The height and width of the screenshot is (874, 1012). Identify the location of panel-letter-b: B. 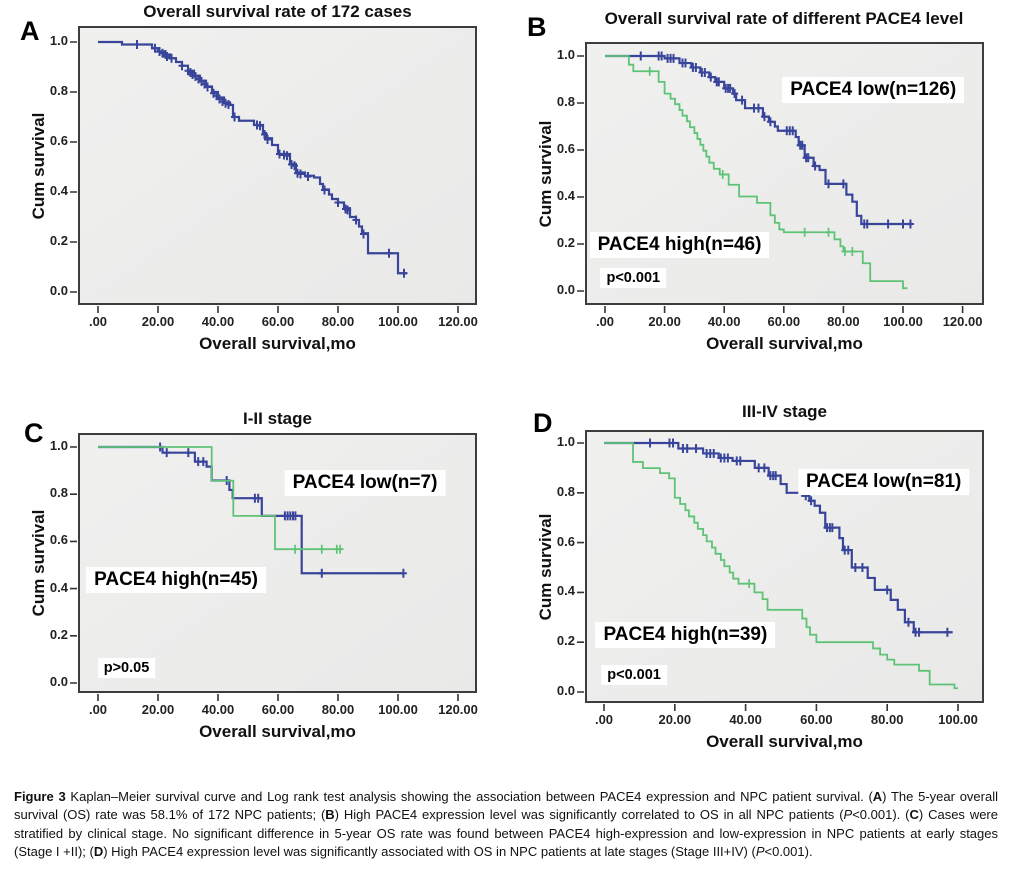
(537, 27).